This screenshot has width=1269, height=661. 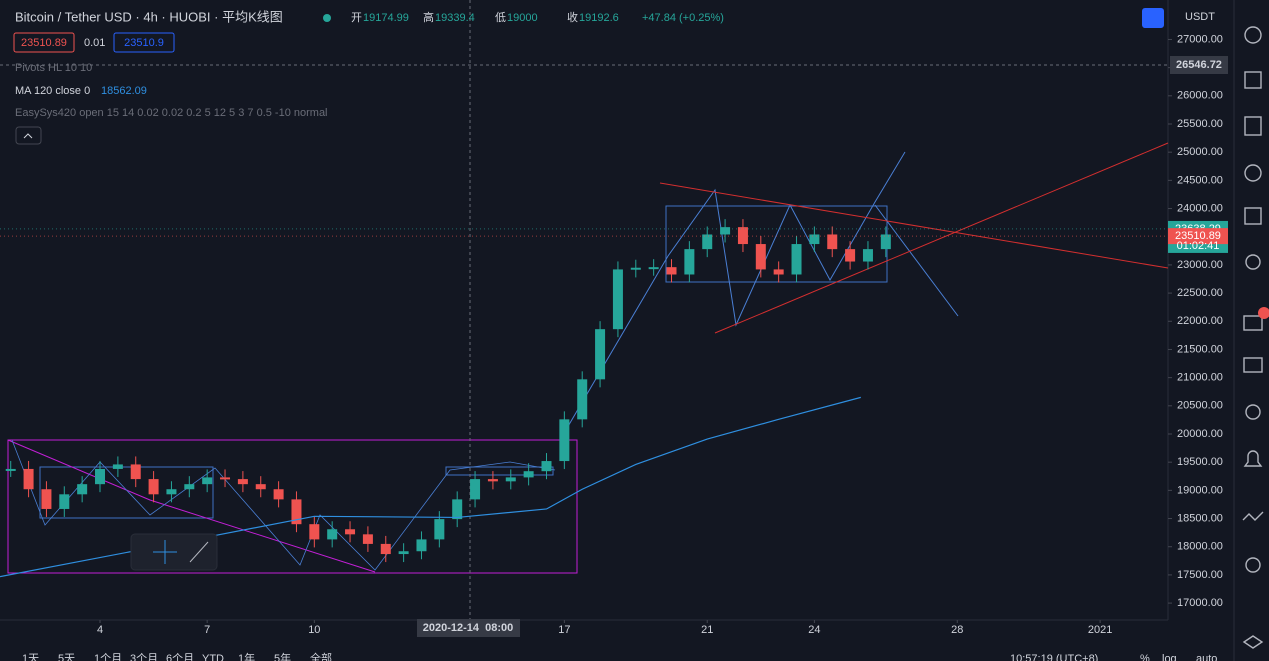 What do you see at coordinates (564, 630) in the screenshot?
I see `x-tick-label: 17` at bounding box center [564, 630].